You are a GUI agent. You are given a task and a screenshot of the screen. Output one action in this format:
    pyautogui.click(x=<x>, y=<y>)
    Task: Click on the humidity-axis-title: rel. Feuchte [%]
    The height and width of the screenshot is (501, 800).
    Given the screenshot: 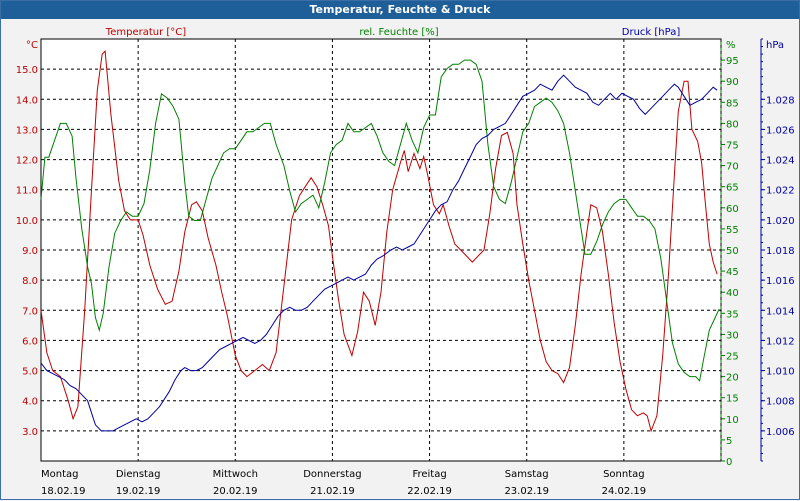 What is the action you would take?
    pyautogui.click(x=398, y=32)
    